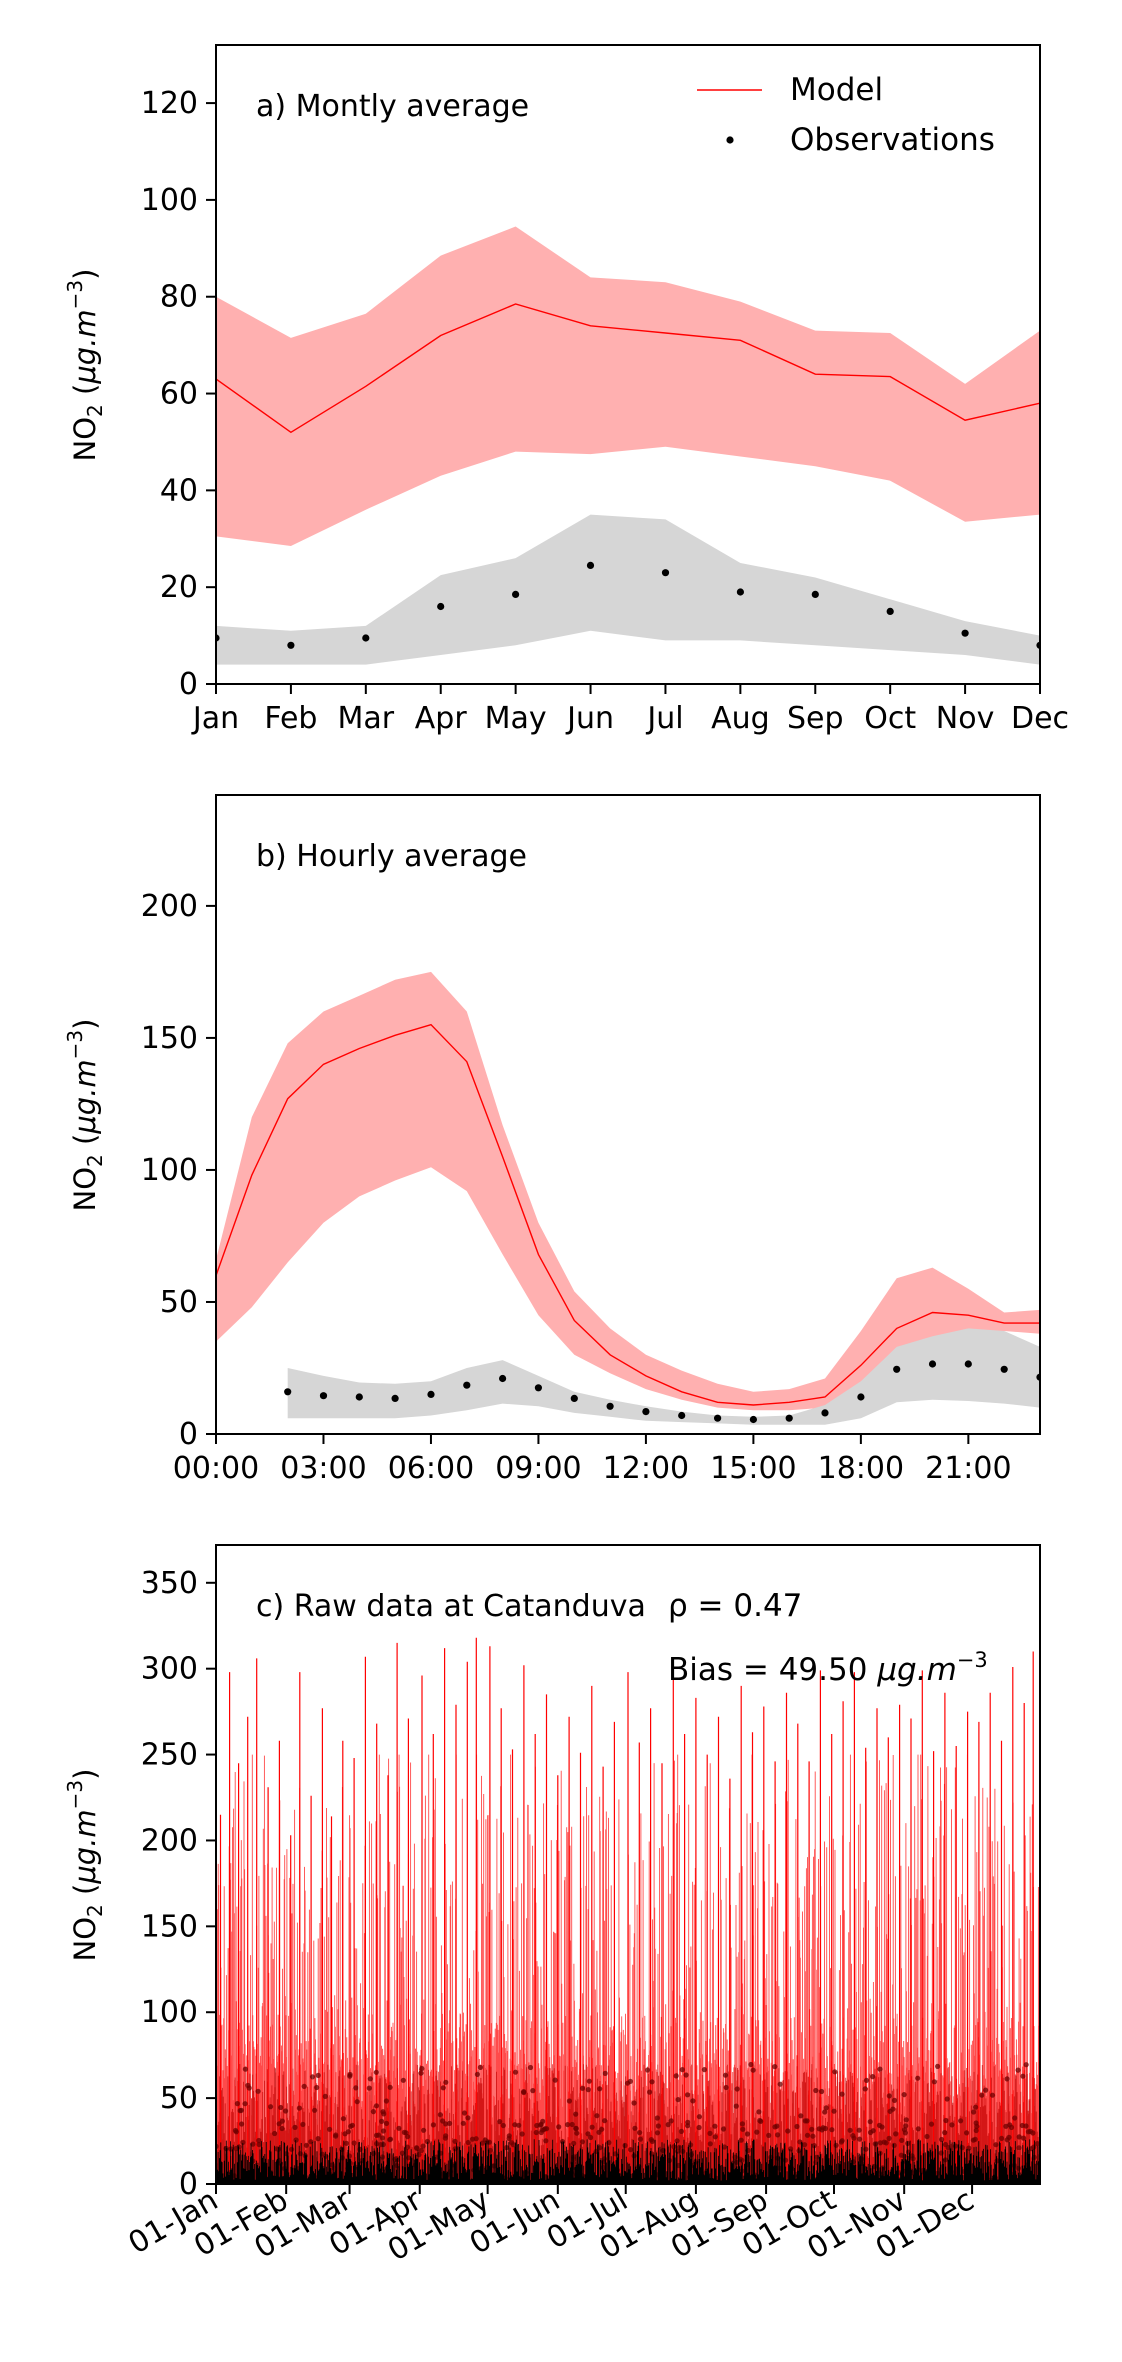 Image resolution: width=1122 pixels, height=2362 pixels. What do you see at coordinates (589, 718) in the screenshot?
I see `x-tick-label: Jun` at bounding box center [589, 718].